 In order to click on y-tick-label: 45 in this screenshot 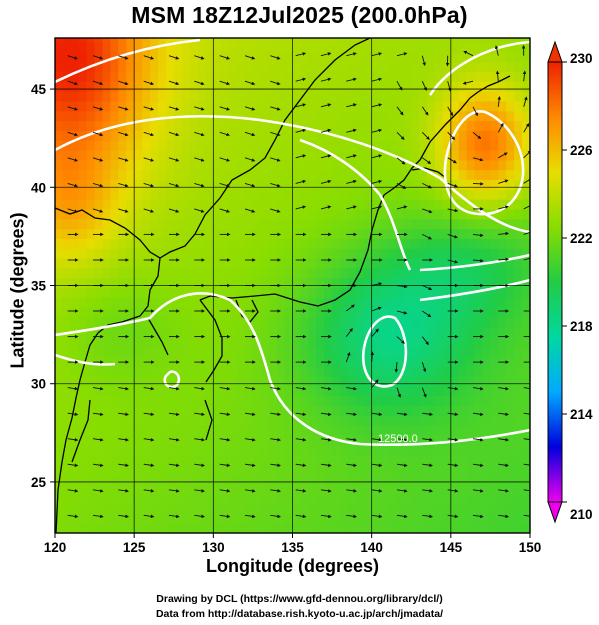, I will do `click(39, 89)`.